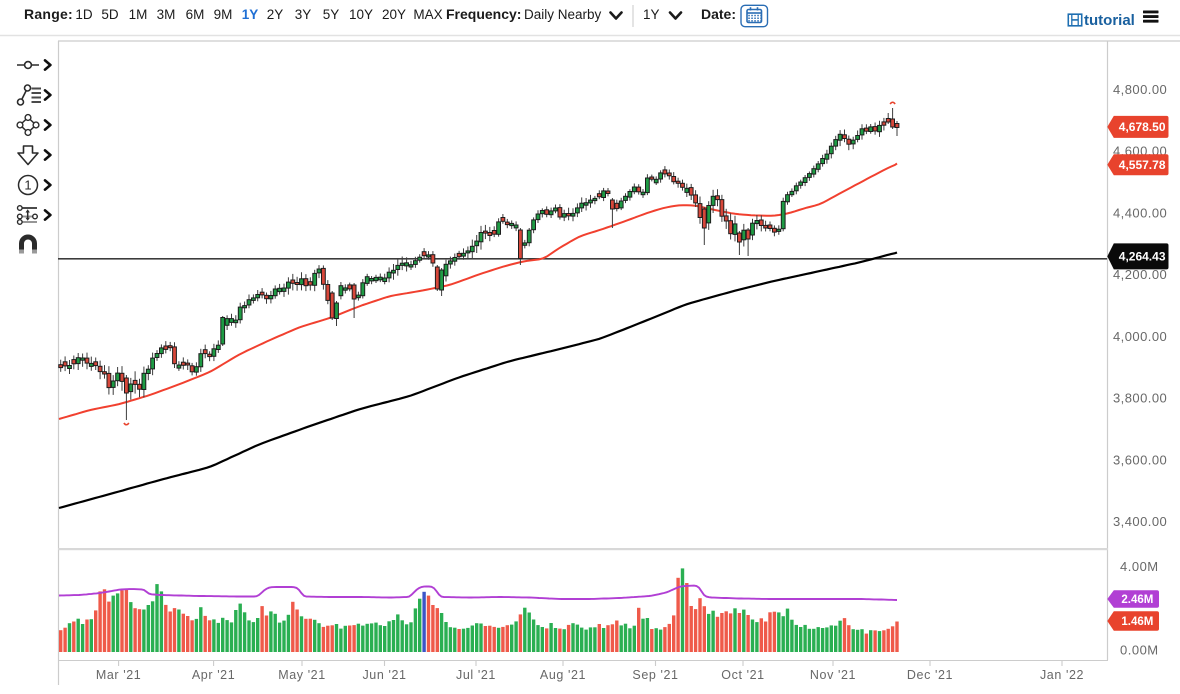 This screenshot has width=1180, height=694. Describe the element at coordinates (1062, 675) in the screenshot. I see `svg-text: Jan '22` at that location.